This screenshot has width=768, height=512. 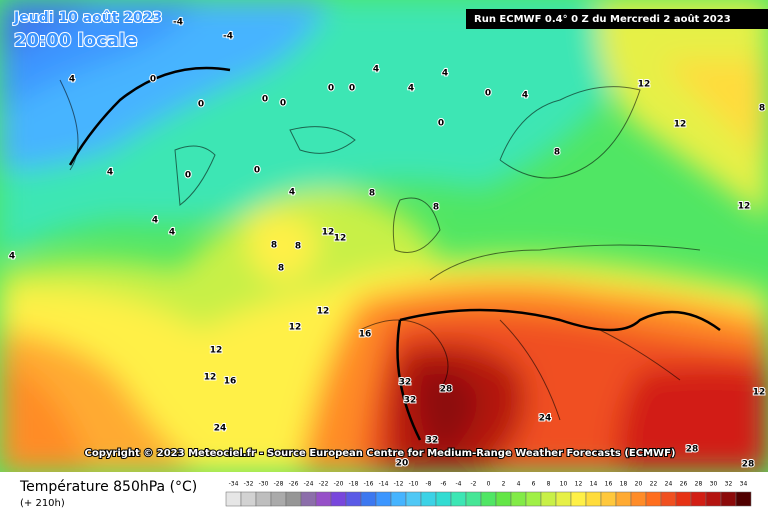 What do you see at coordinates (414, 484) in the screenshot?
I see `colorbar-label: -10` at bounding box center [414, 484].